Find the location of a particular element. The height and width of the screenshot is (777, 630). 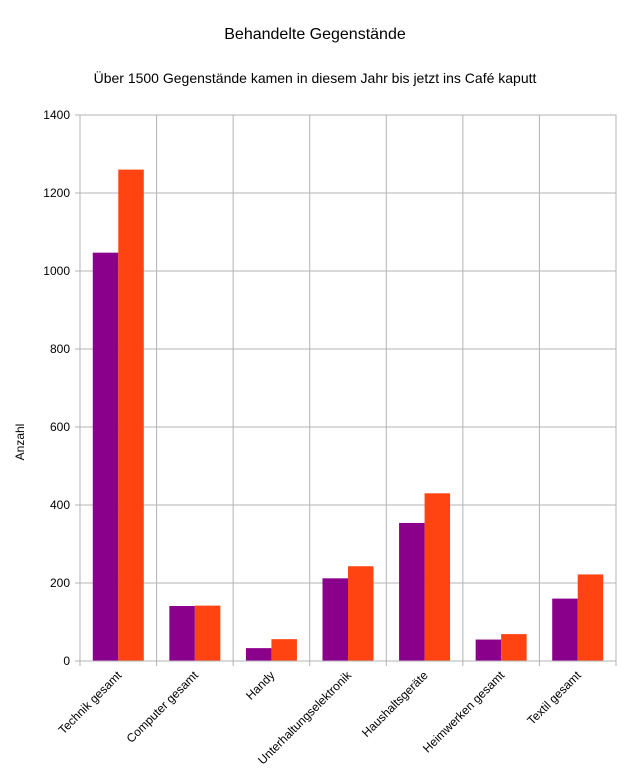

x-tick-label: Technik gesamt is located at coordinates (90, 702).